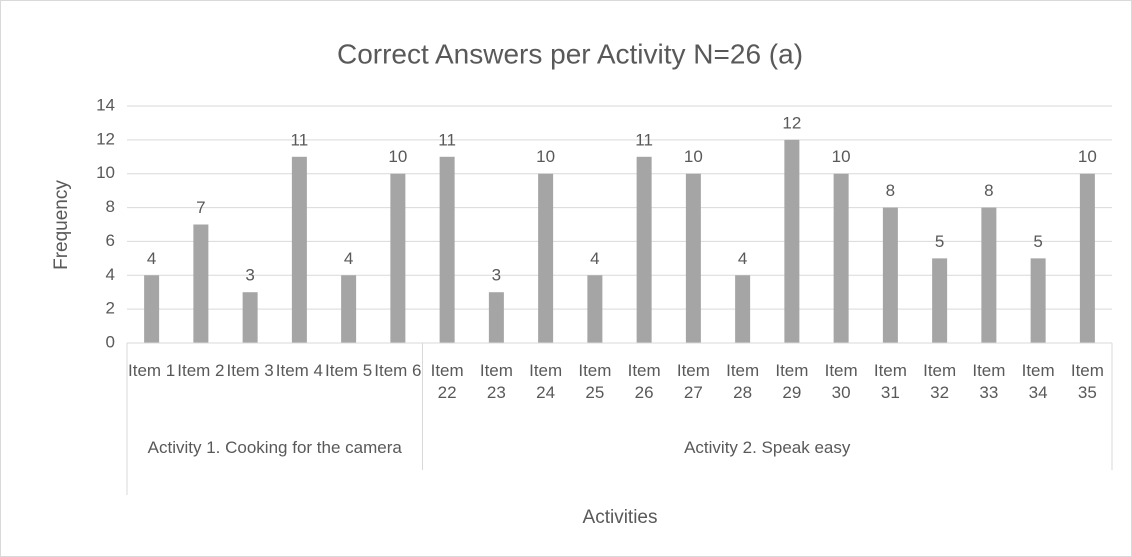 This screenshot has height=557, width=1132. I want to click on x-tick-label: Item 27, so click(693, 381).